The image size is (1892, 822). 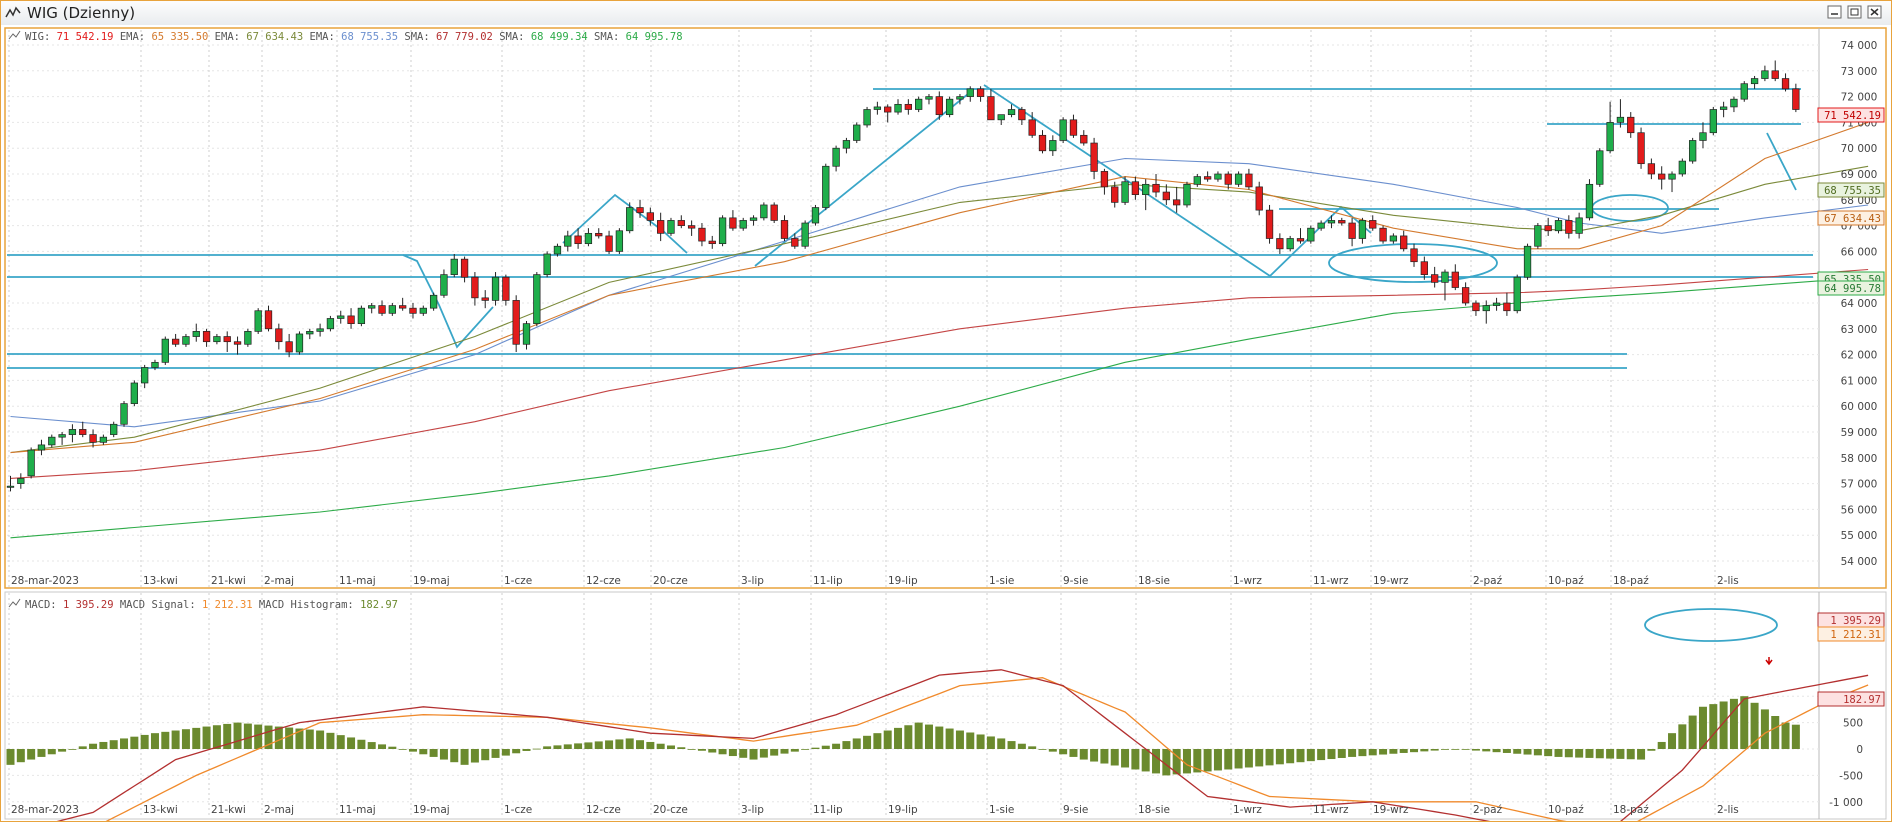 I want to click on title-bar: WIG (Dzienny), so click(x=946, y=13).